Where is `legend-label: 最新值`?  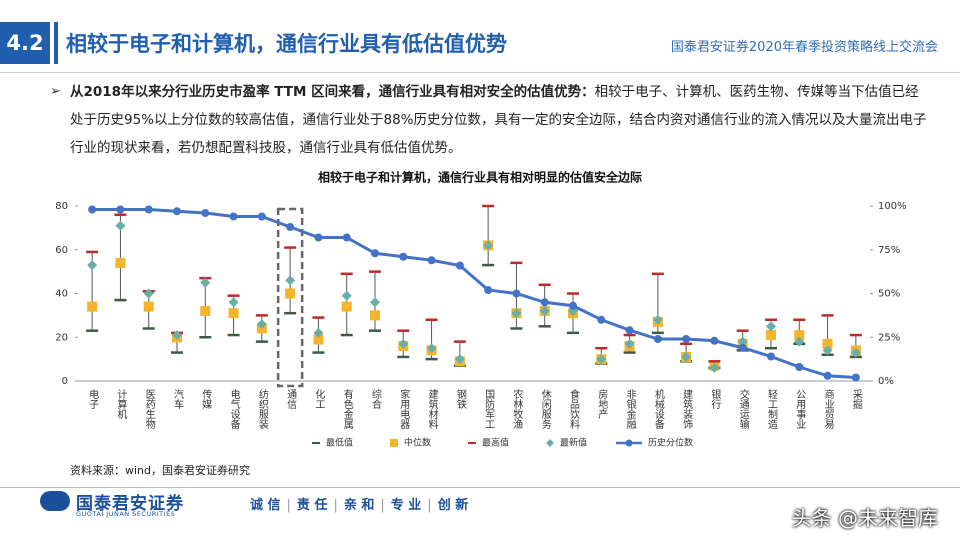 legend-label: 最新值 is located at coordinates (573, 443).